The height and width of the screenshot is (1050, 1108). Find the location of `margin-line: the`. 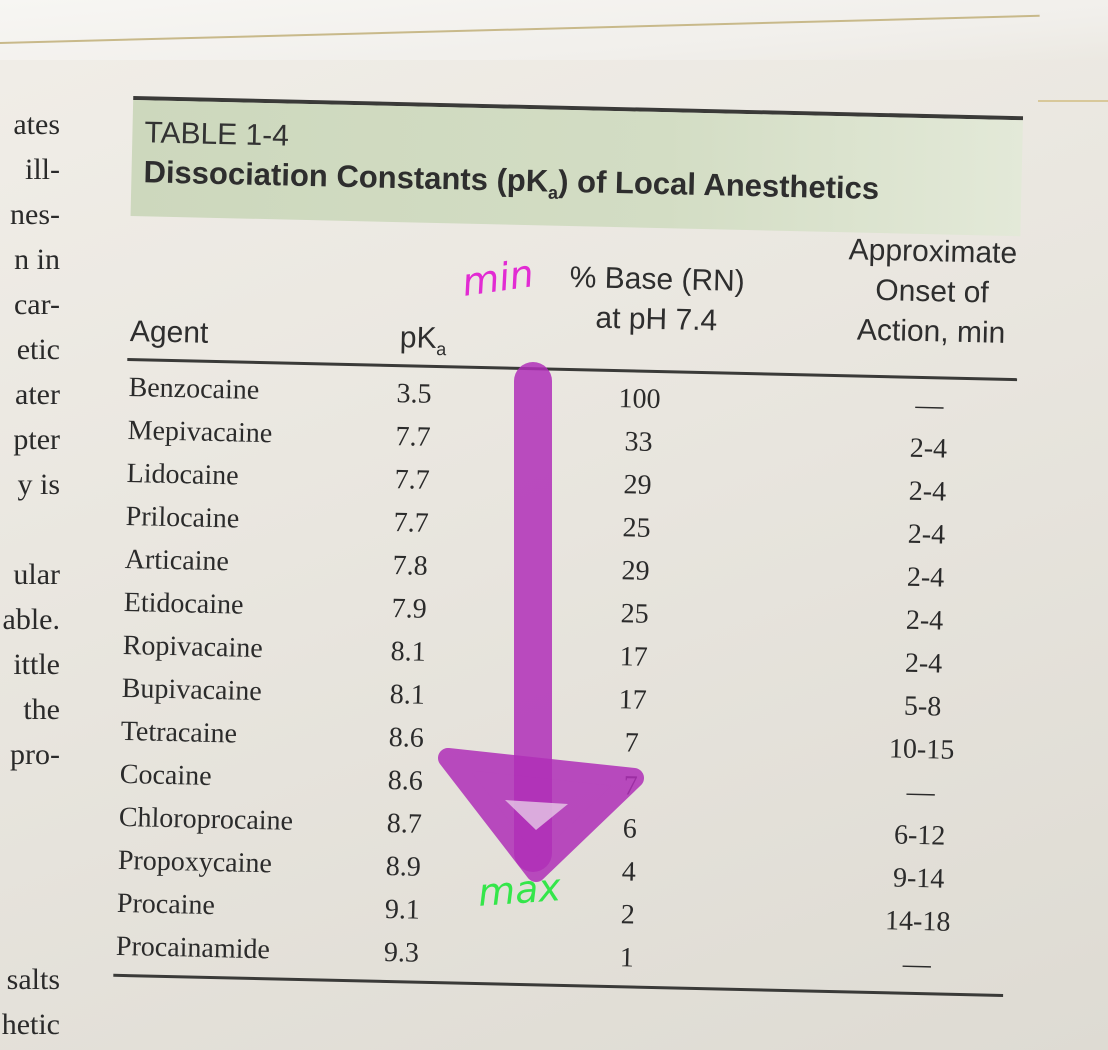

margin-line: the is located at coordinates (41, 709).